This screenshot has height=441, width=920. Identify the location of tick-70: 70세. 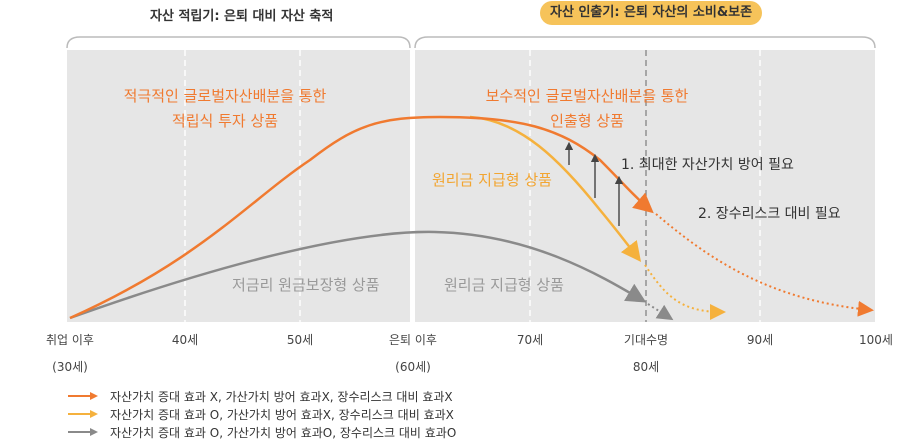
(530, 340).